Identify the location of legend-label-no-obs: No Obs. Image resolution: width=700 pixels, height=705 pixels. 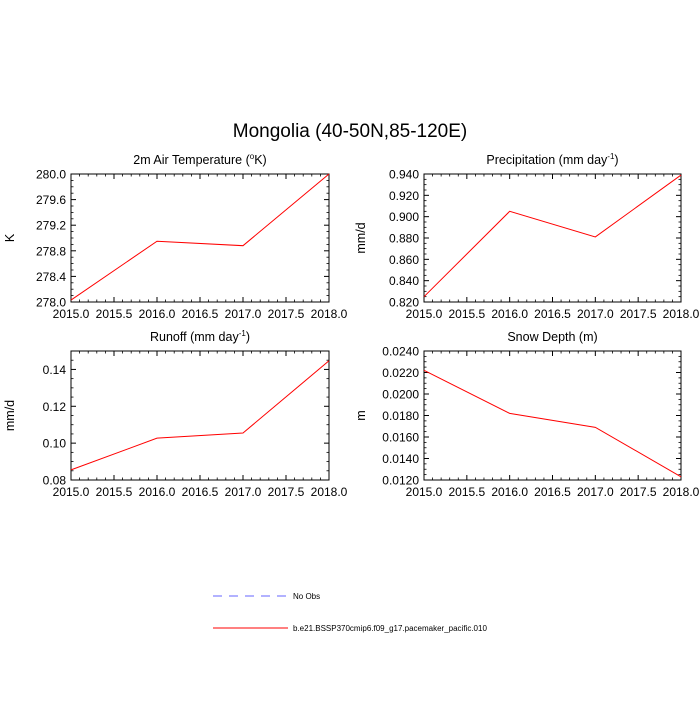
(306, 596).